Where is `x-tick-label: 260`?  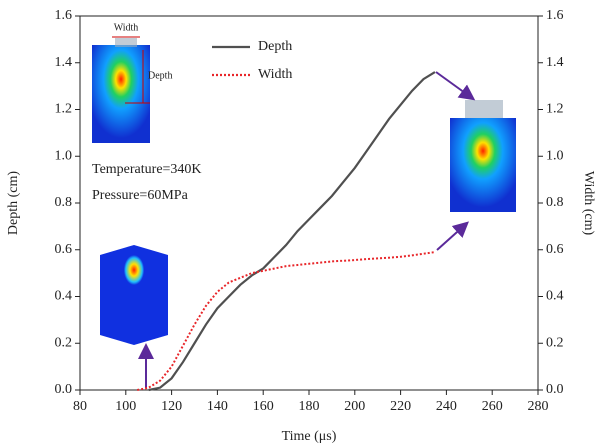 x-tick-label: 260 is located at coordinates (492, 406).